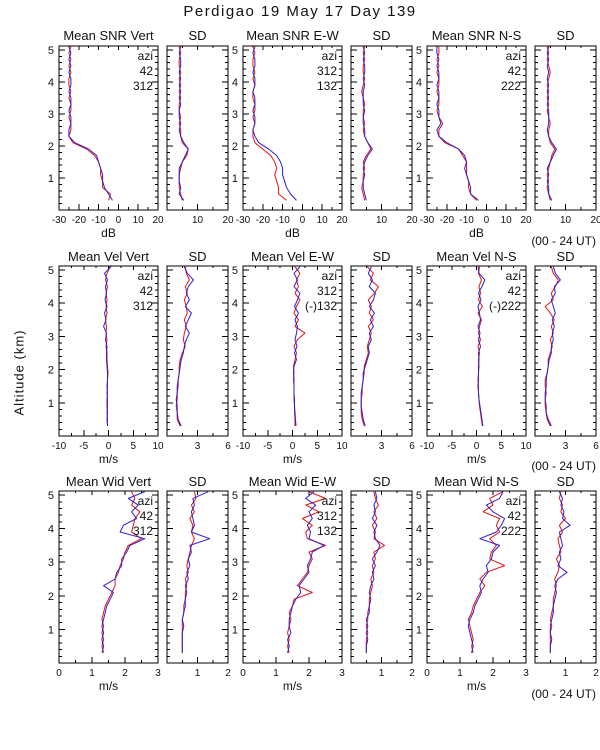 Image resolution: width=600 pixels, height=750 pixels. Describe the element at coordinates (476, 256) in the screenshot. I see `panel-title: Mean Vel N-S` at that location.